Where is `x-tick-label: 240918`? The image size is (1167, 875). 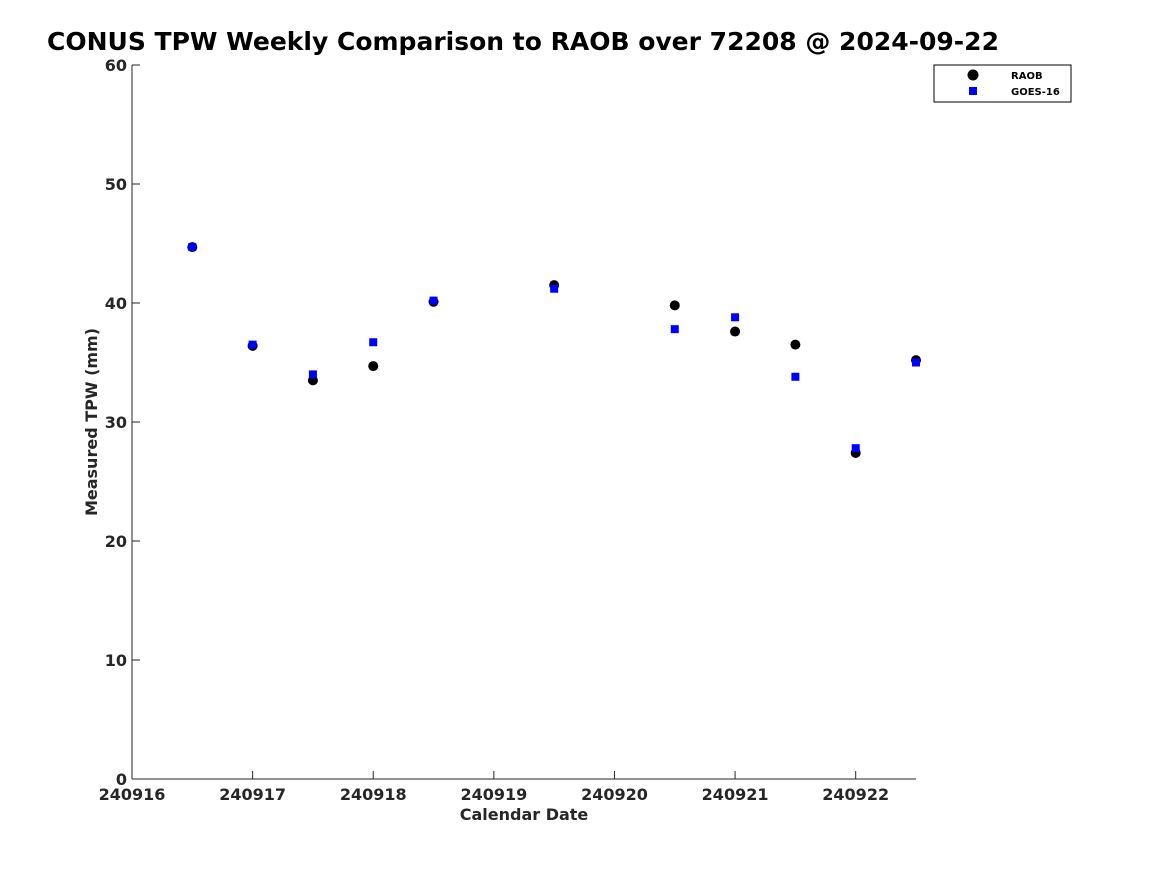
x-tick-label: 240918 is located at coordinates (373, 794).